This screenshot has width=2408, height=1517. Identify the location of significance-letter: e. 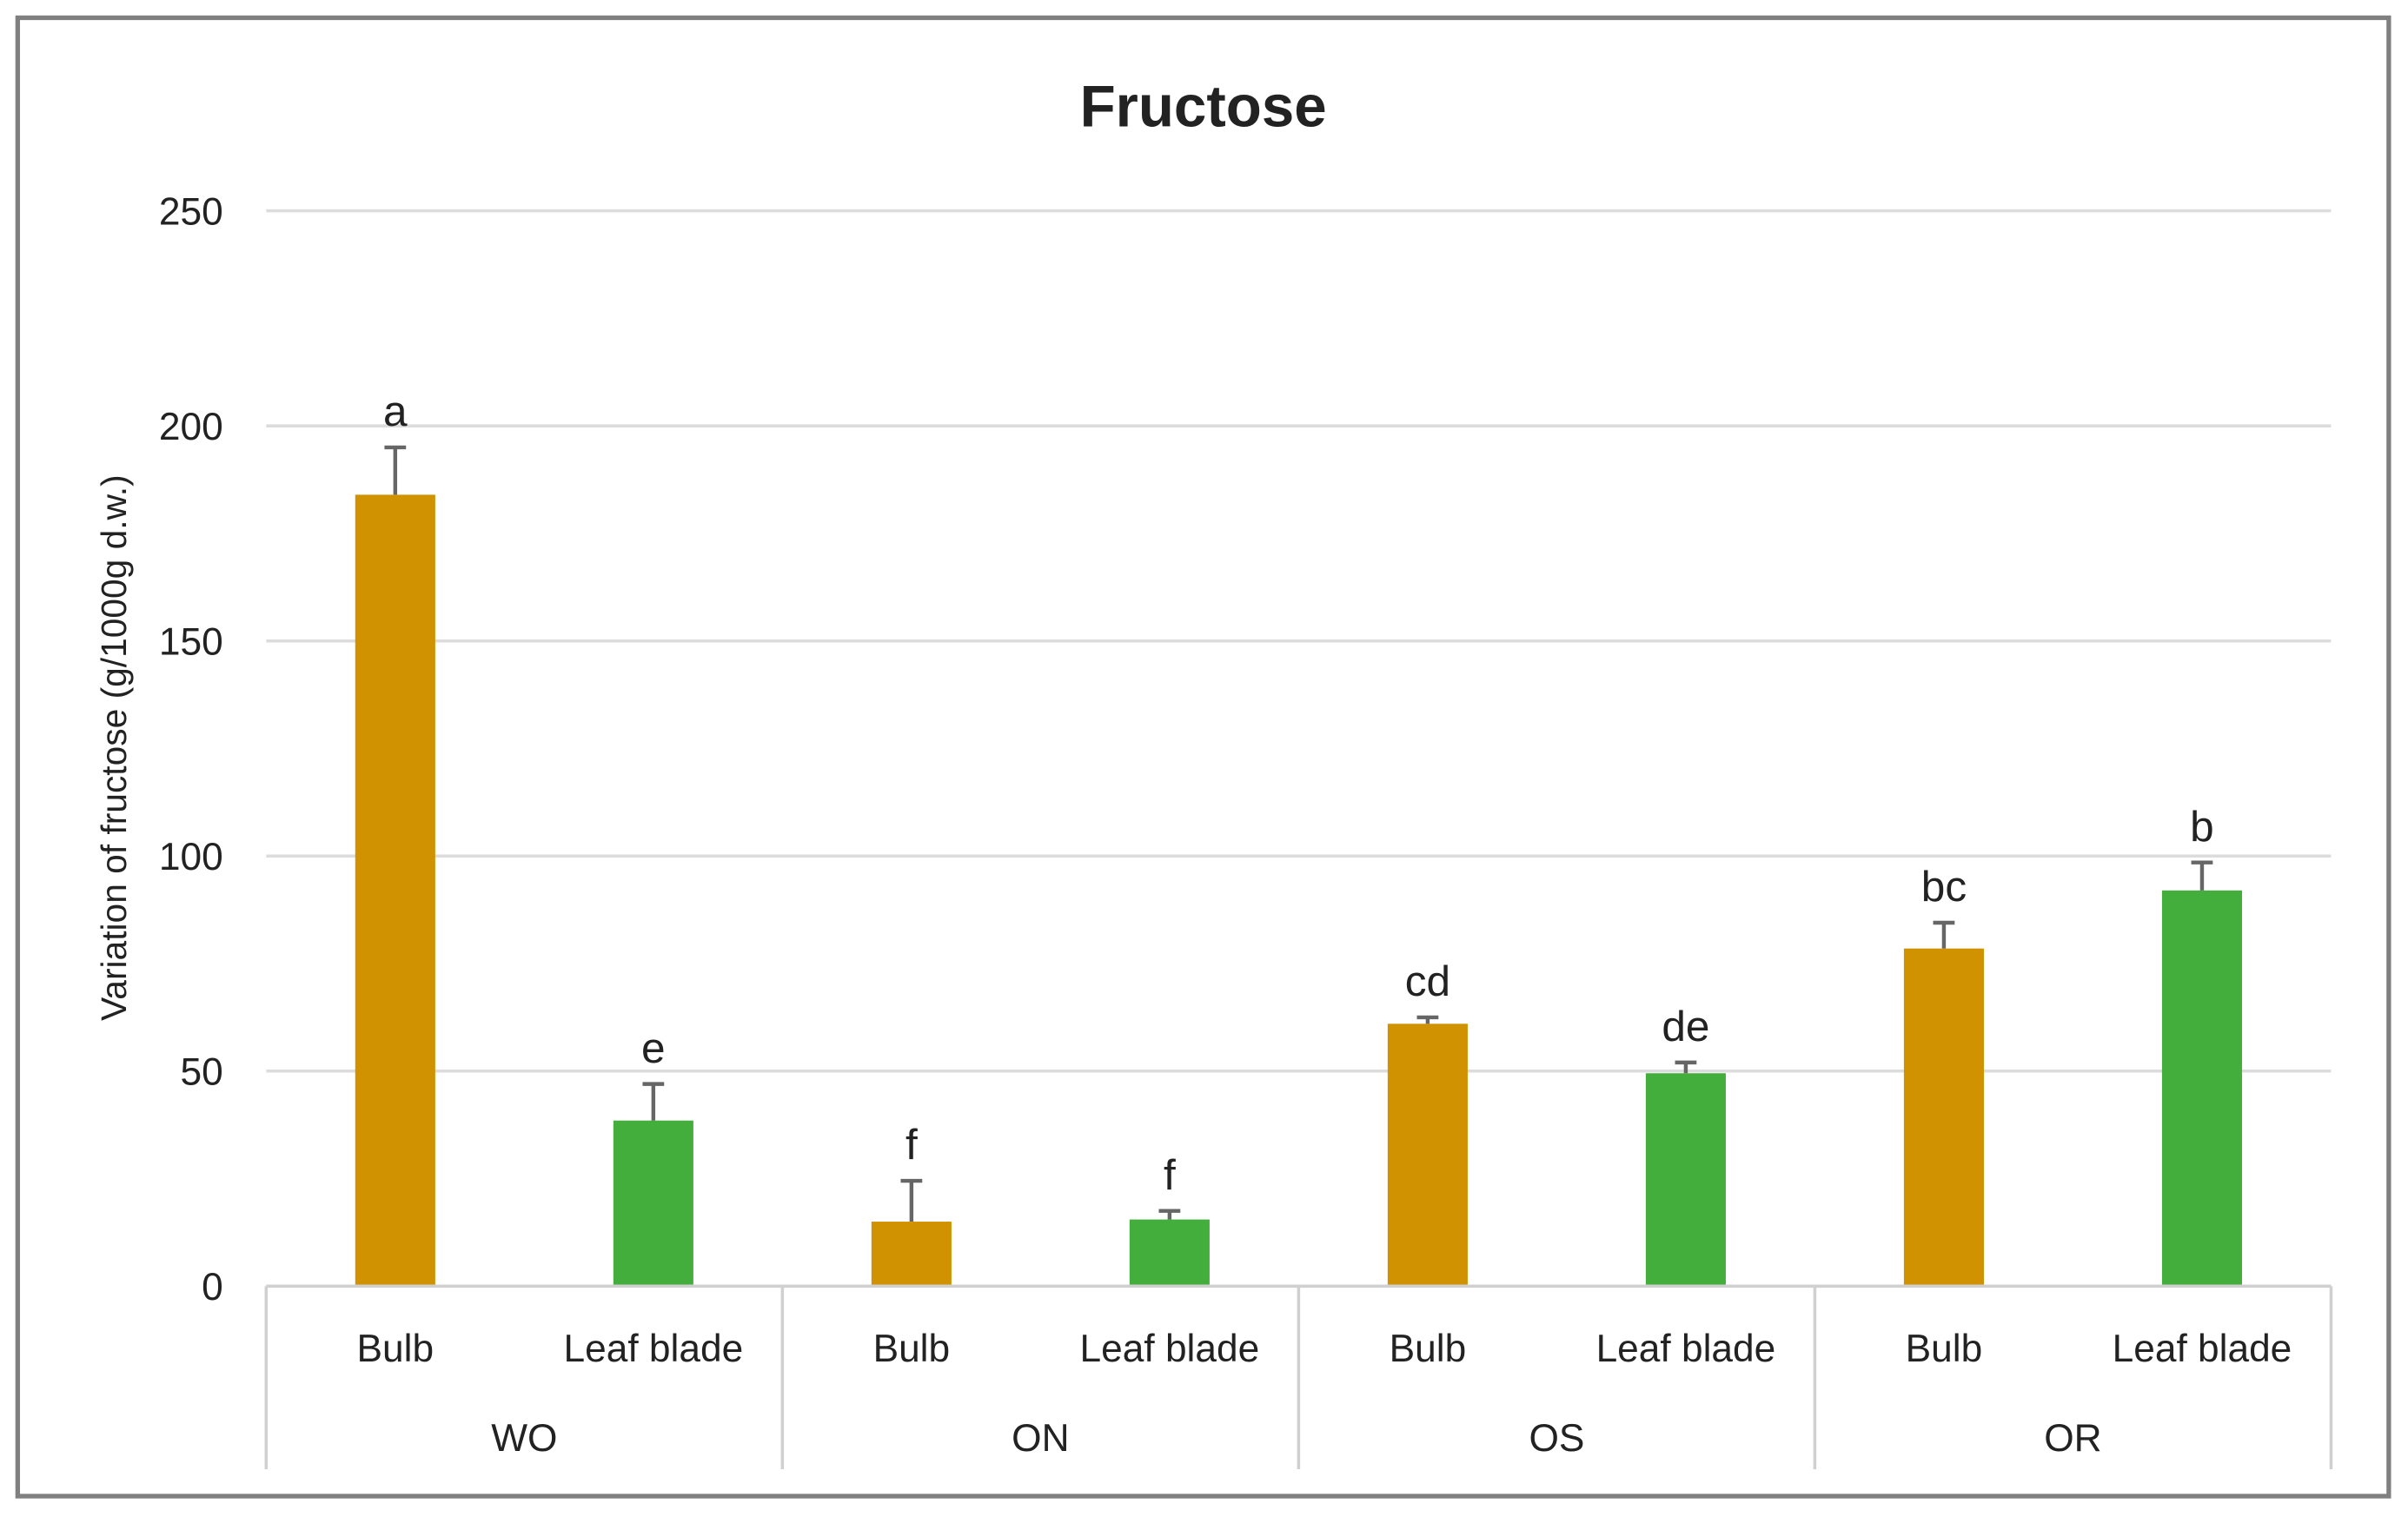
(653, 1047).